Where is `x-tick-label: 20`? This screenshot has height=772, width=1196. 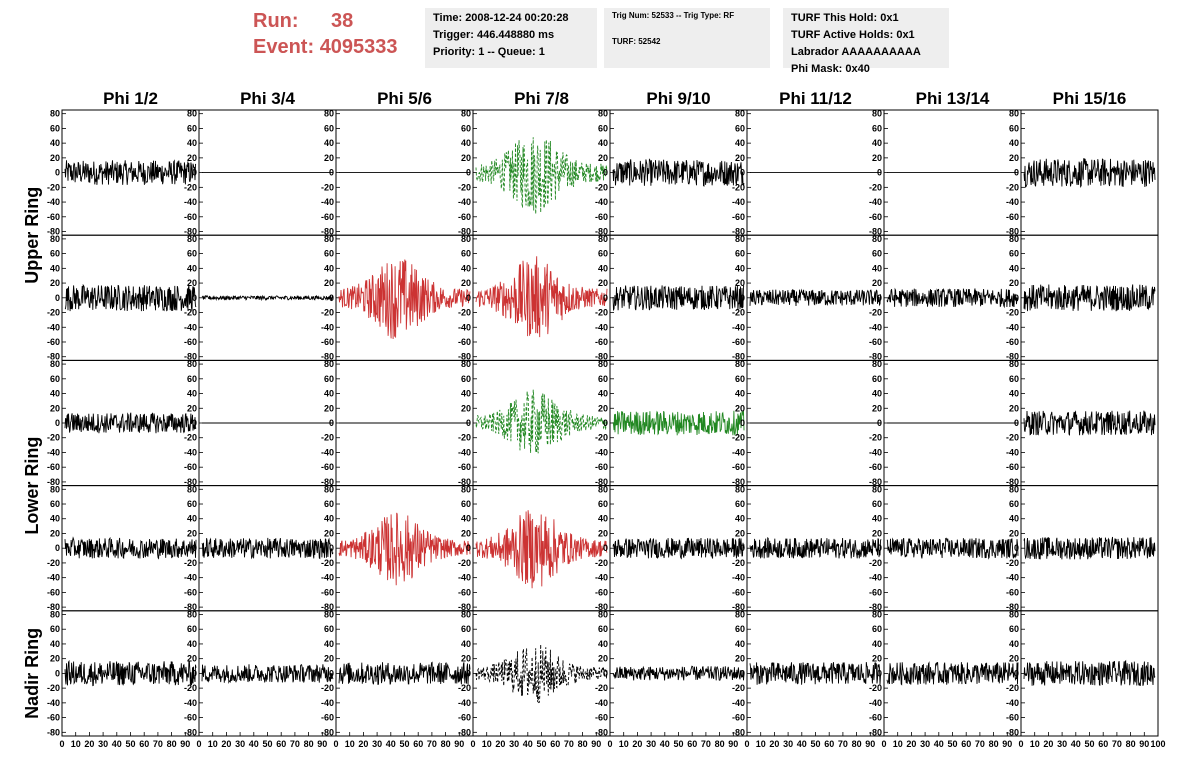
x-tick-label: 20 is located at coordinates (637, 744).